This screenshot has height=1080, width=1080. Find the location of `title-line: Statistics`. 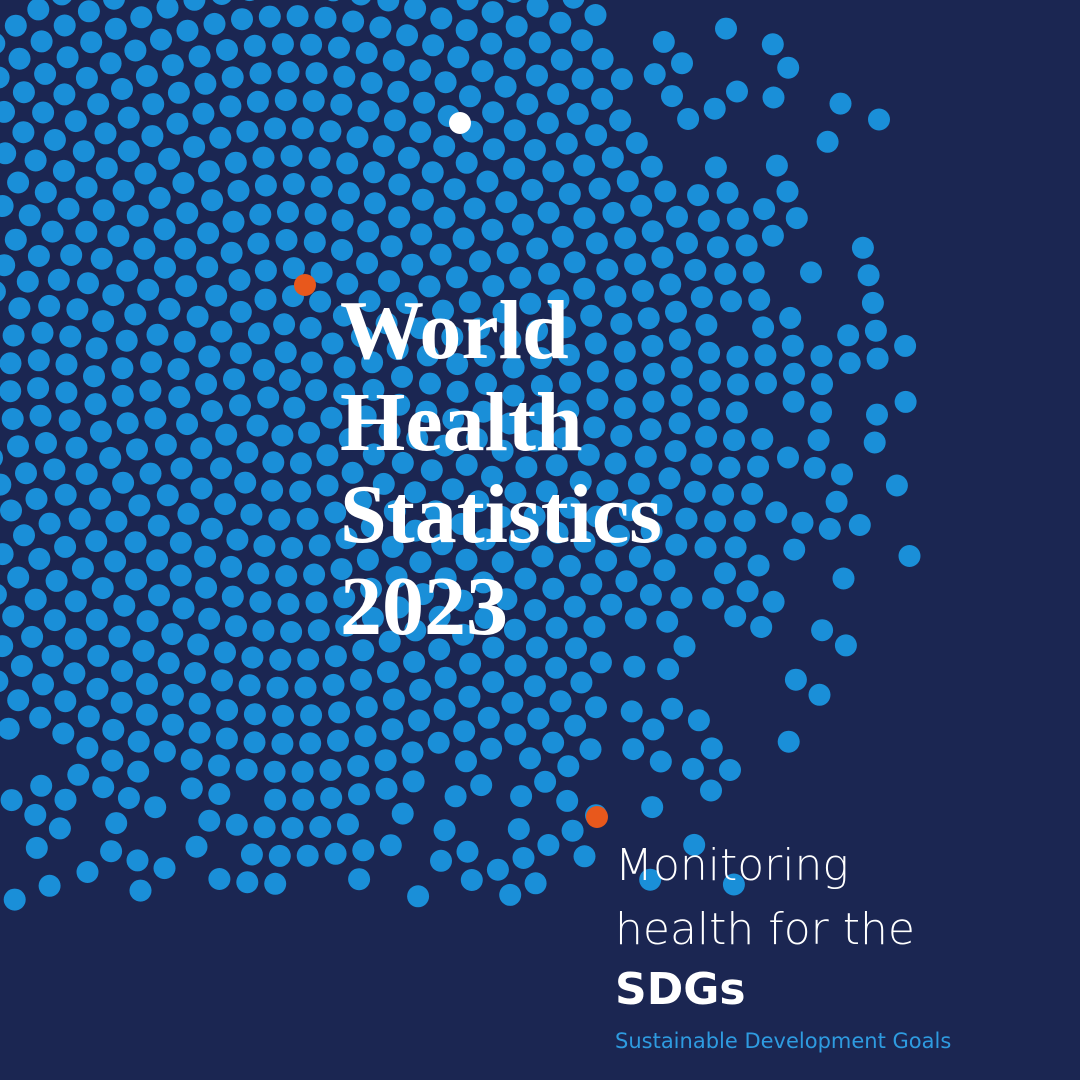

title-line: Statistics is located at coordinates (501, 514).